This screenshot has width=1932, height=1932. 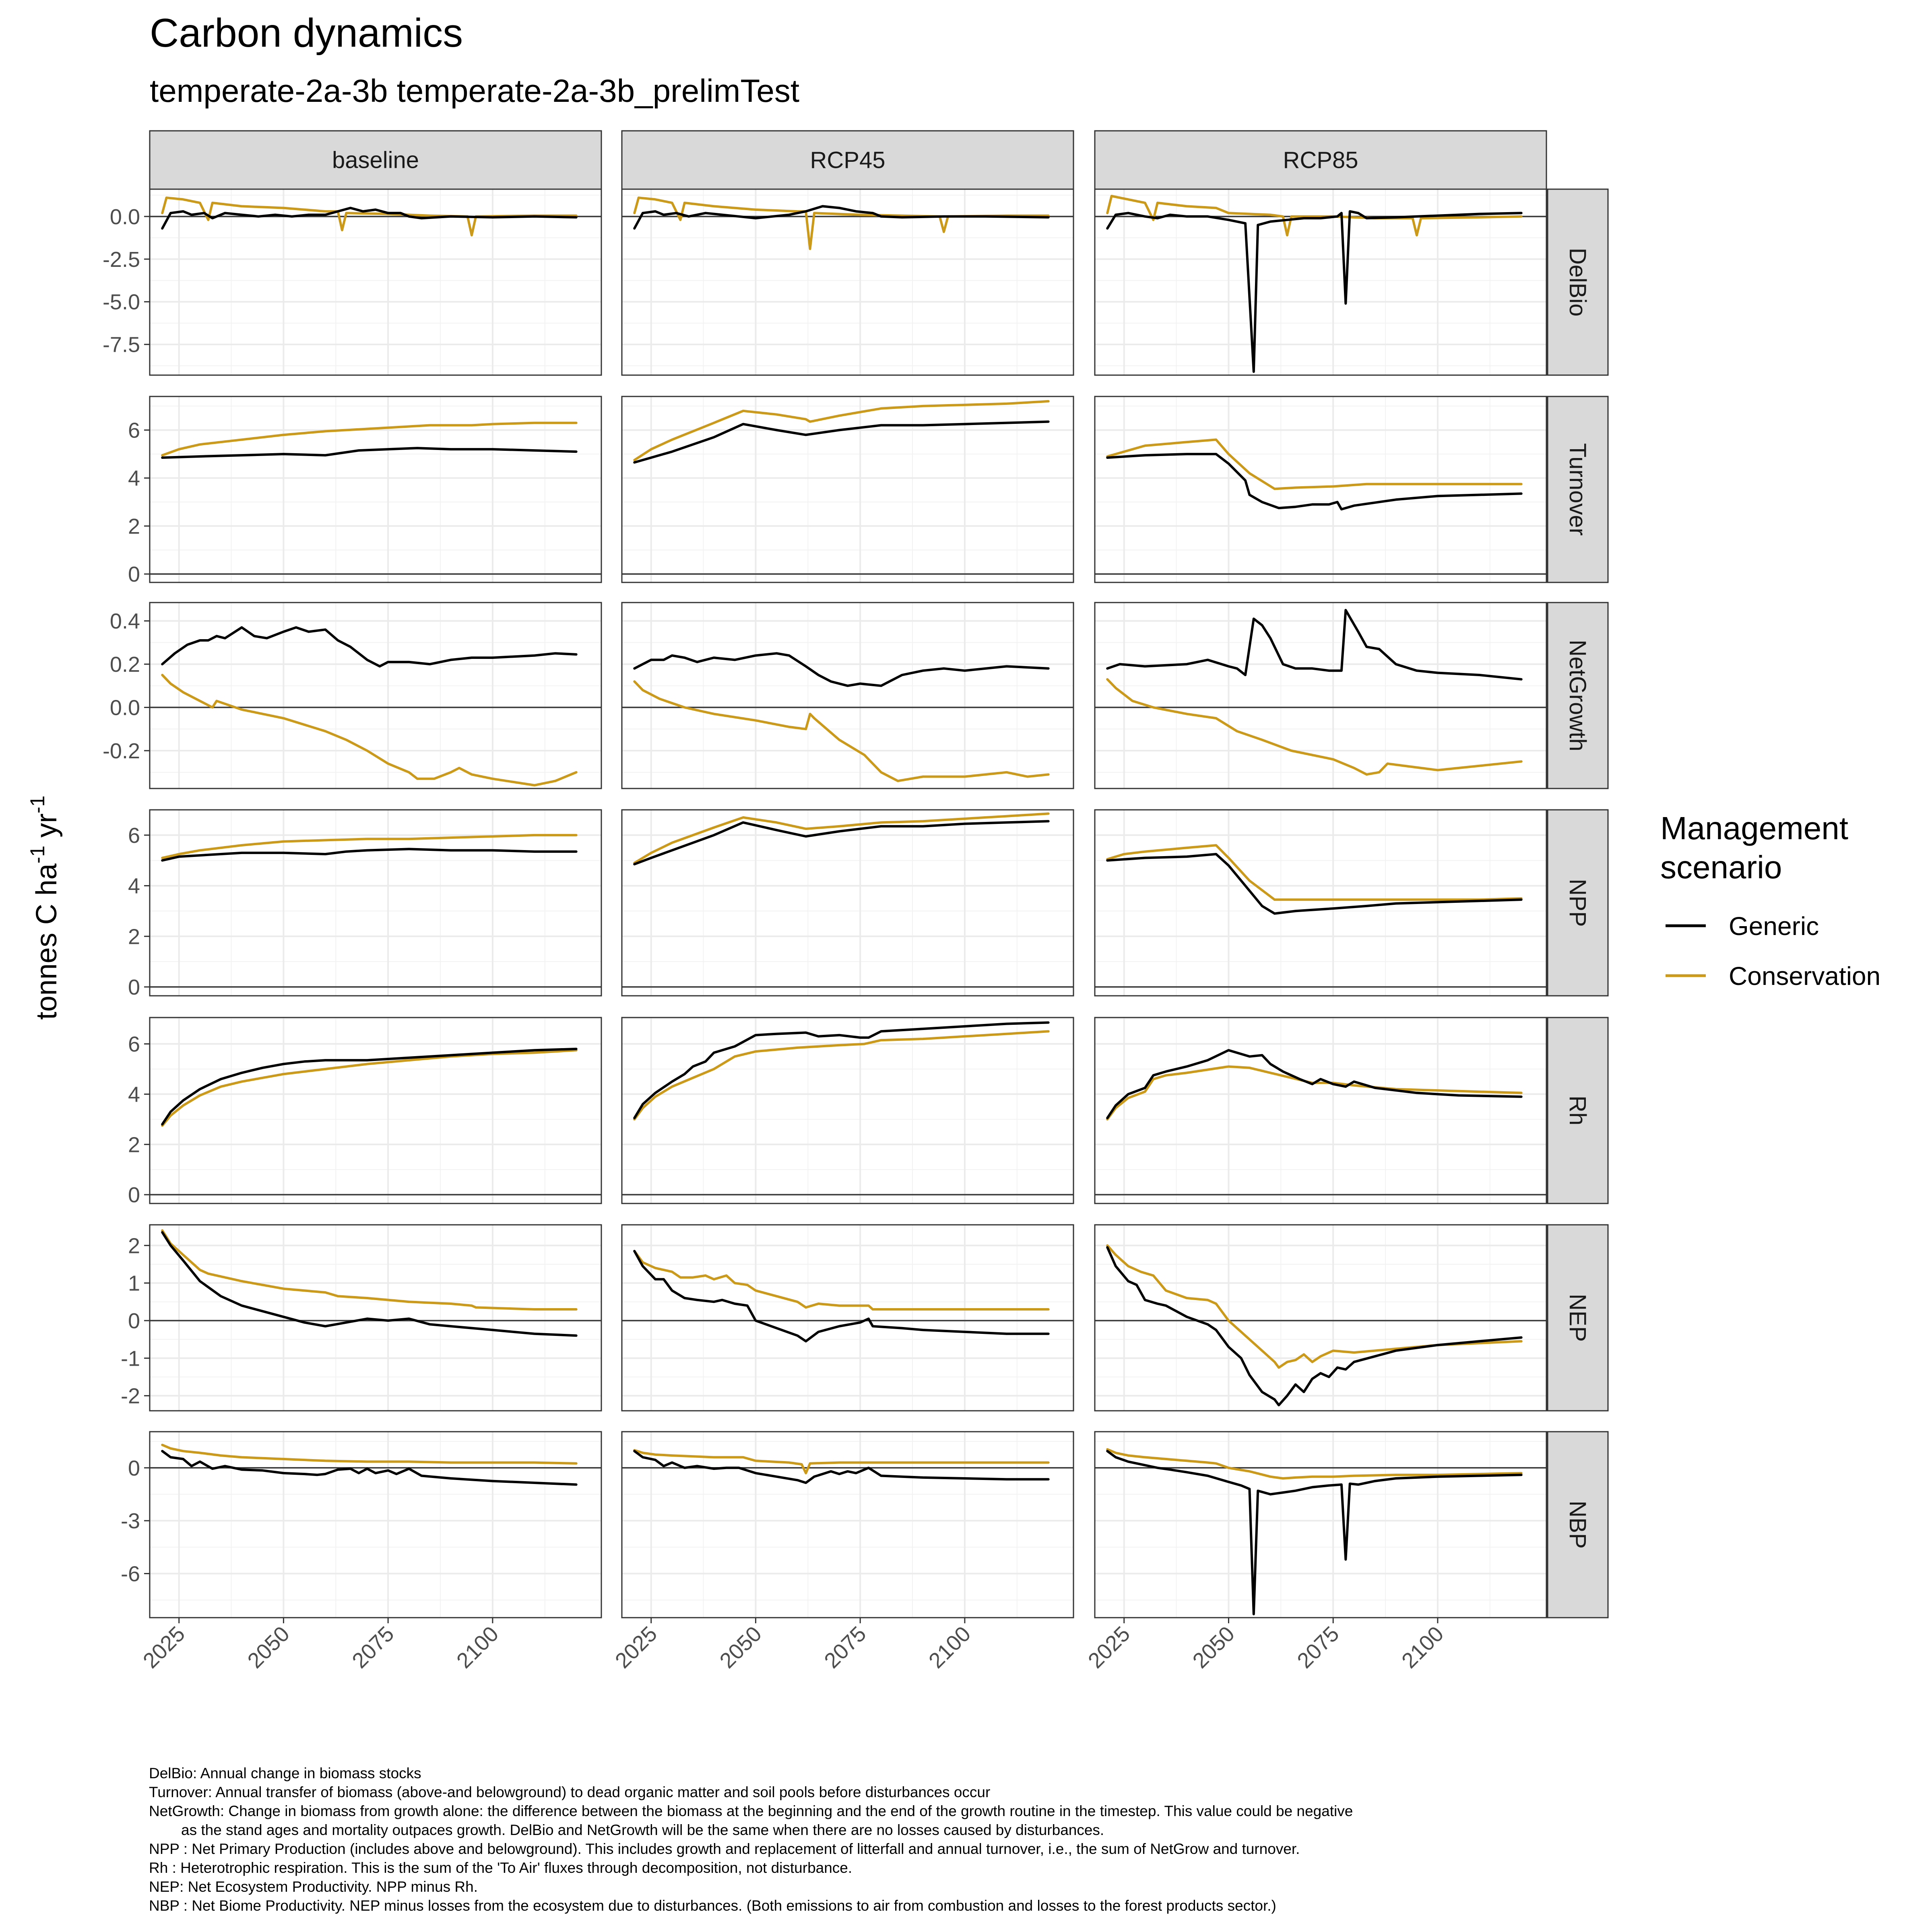 I want to click on row-label-npp: NPP, so click(x=1578, y=903).